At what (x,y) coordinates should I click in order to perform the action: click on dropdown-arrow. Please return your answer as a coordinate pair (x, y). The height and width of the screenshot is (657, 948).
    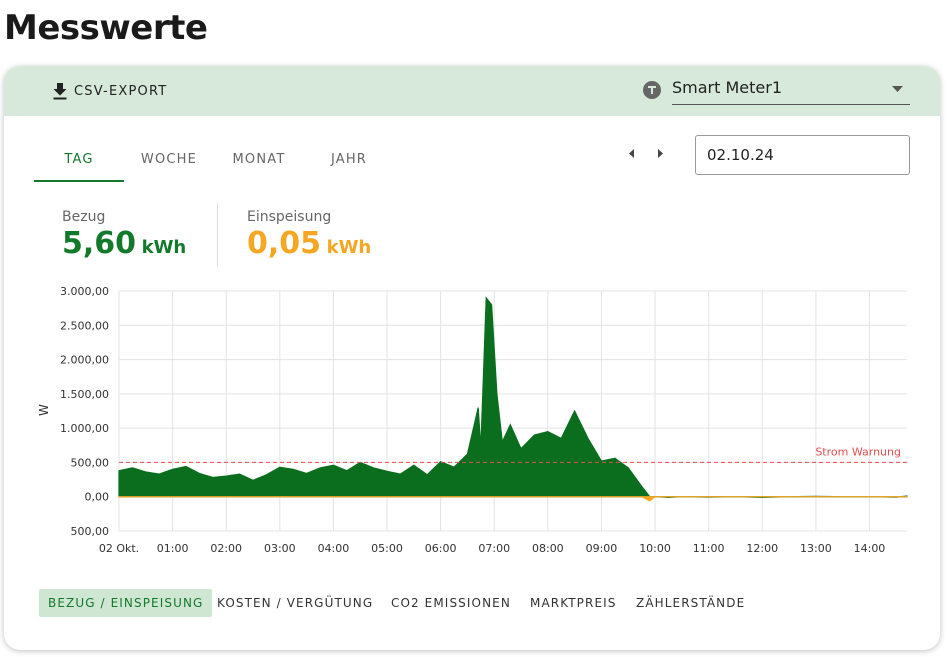
    Looking at the image, I should click on (897, 89).